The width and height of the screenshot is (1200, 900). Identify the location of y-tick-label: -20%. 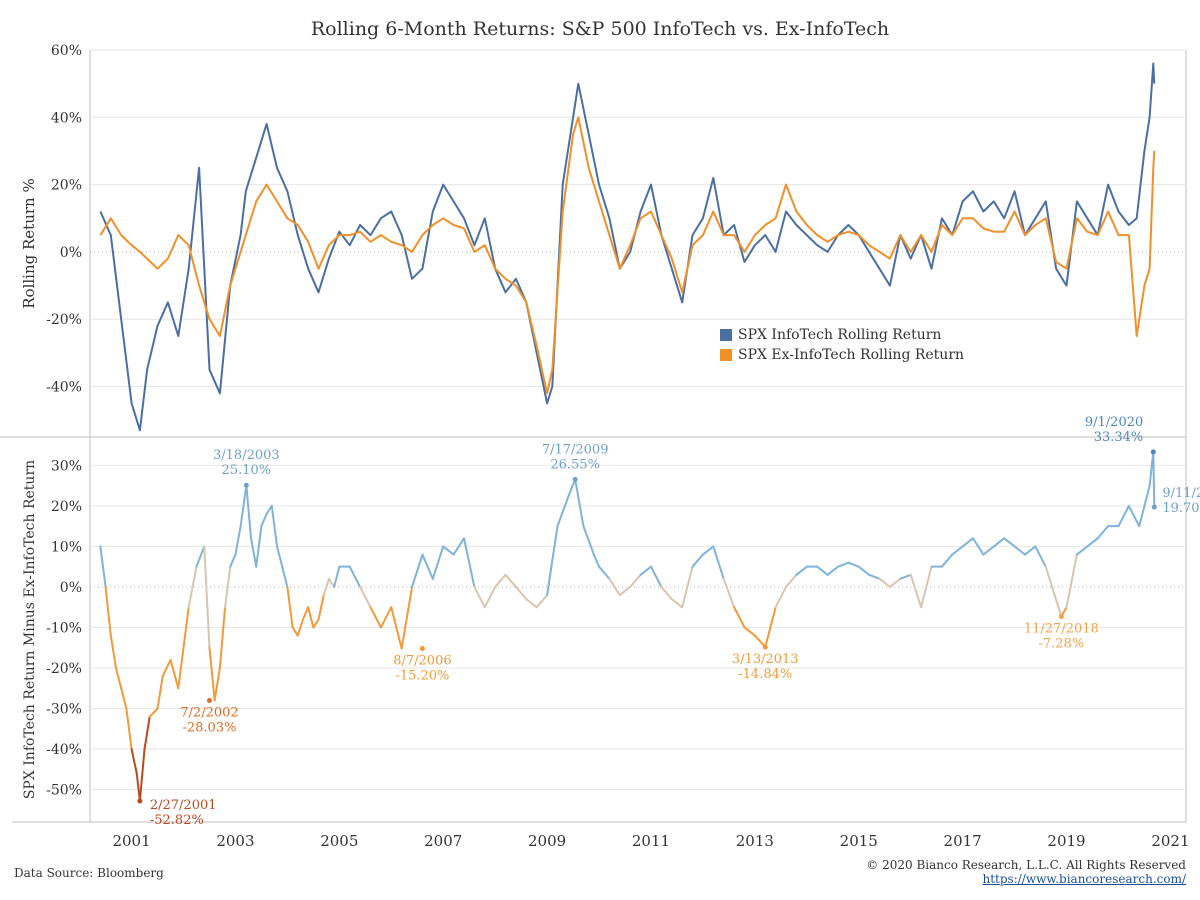
(64, 320).